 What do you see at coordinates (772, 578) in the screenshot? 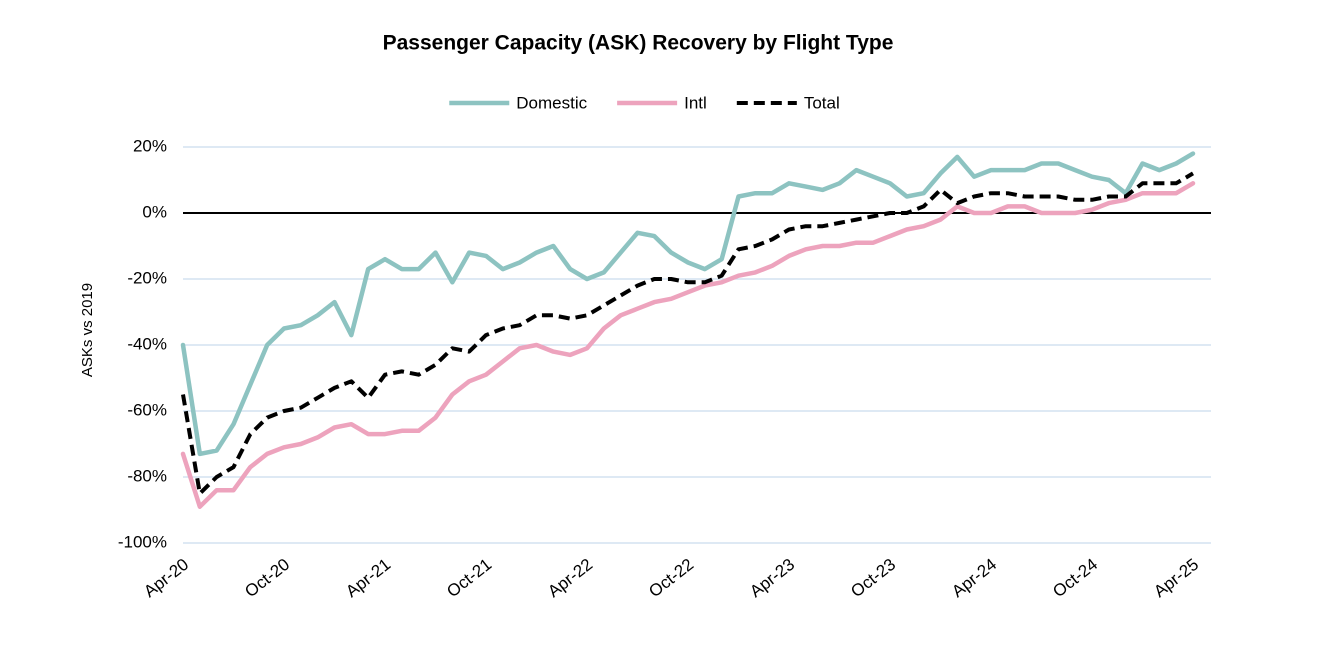
I see `x-tick-label: Apr-23` at bounding box center [772, 578].